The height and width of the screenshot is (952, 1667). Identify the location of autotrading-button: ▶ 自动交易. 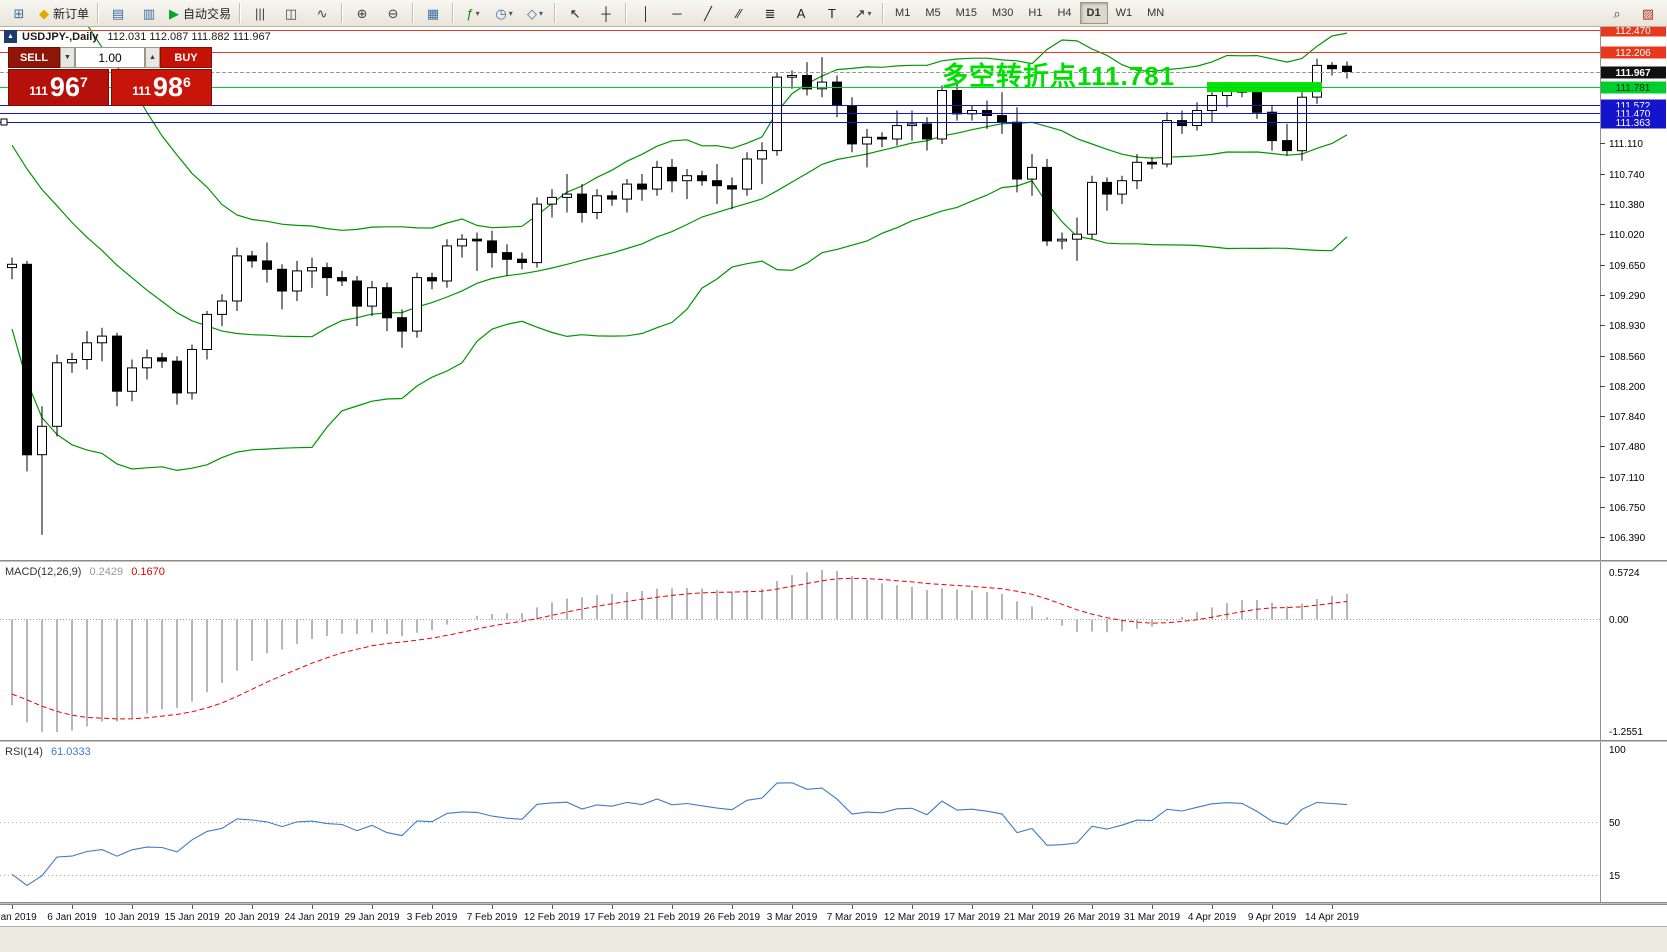
(200, 13).